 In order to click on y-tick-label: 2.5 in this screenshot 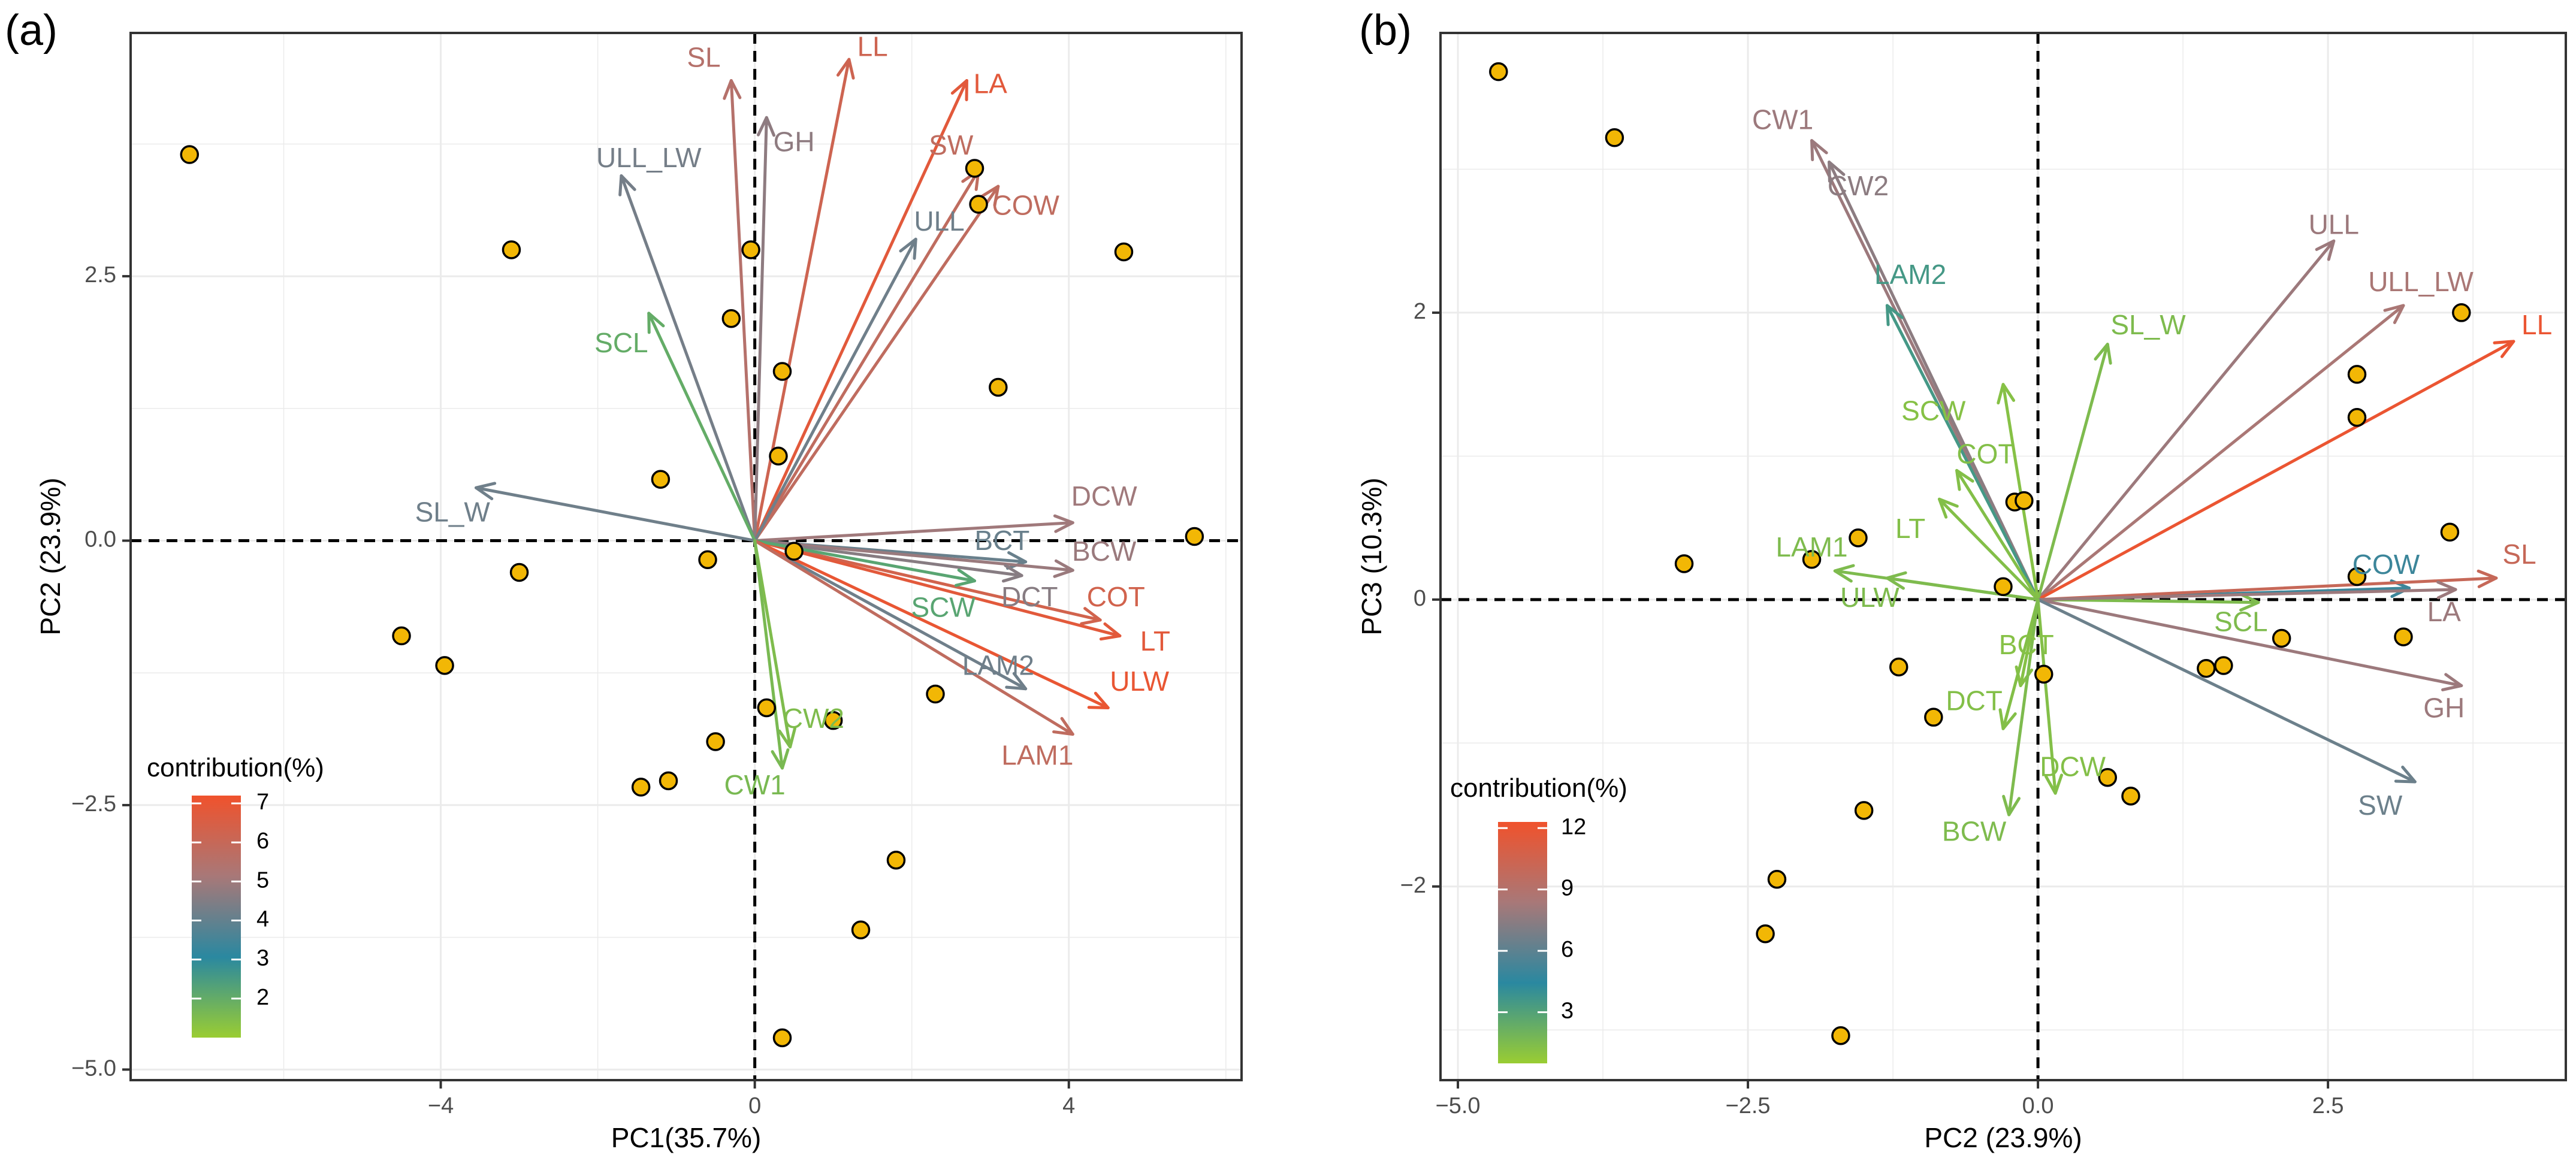, I will do `click(100, 275)`.